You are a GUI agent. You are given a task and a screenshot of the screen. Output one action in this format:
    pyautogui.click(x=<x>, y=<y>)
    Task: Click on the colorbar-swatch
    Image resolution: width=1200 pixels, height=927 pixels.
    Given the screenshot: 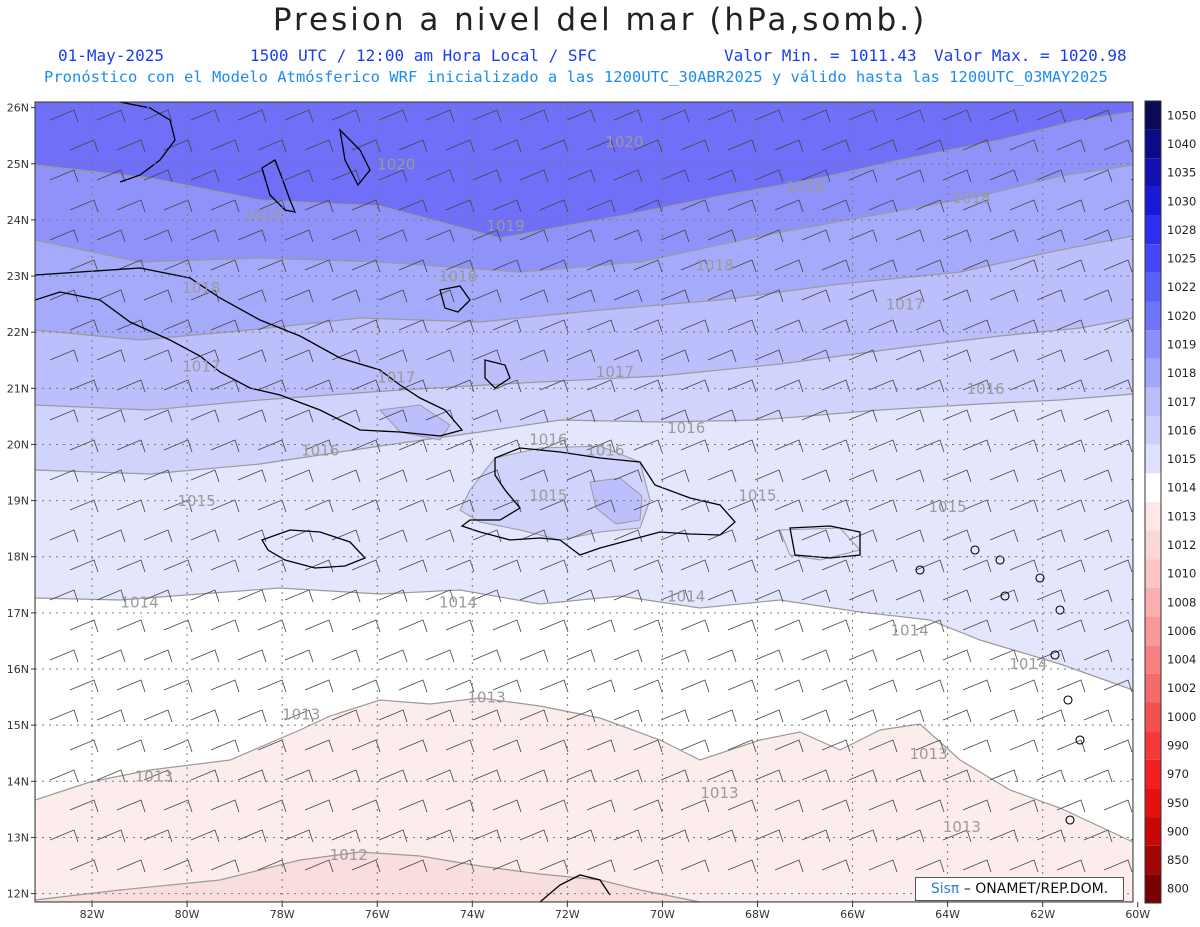 What is the action you would take?
    pyautogui.click(x=1153, y=516)
    